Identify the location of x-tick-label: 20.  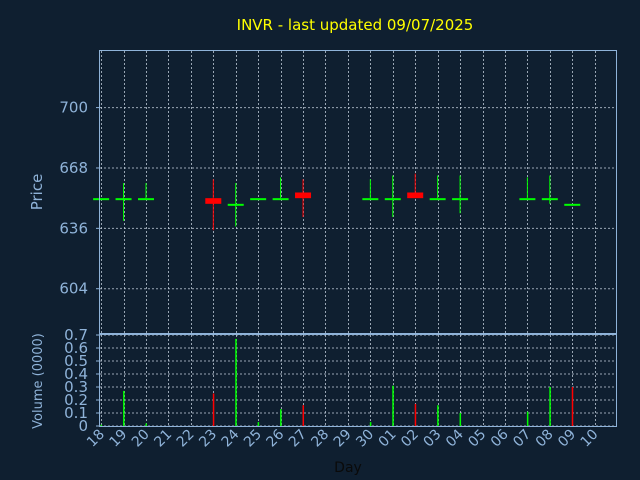
(141, 439).